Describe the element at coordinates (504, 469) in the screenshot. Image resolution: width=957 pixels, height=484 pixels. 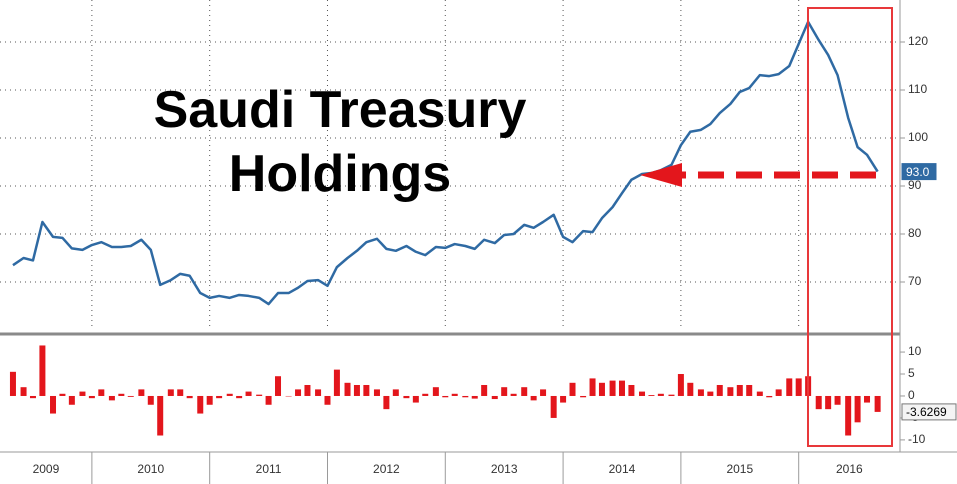
I see `x-tick-label: 2013` at that location.